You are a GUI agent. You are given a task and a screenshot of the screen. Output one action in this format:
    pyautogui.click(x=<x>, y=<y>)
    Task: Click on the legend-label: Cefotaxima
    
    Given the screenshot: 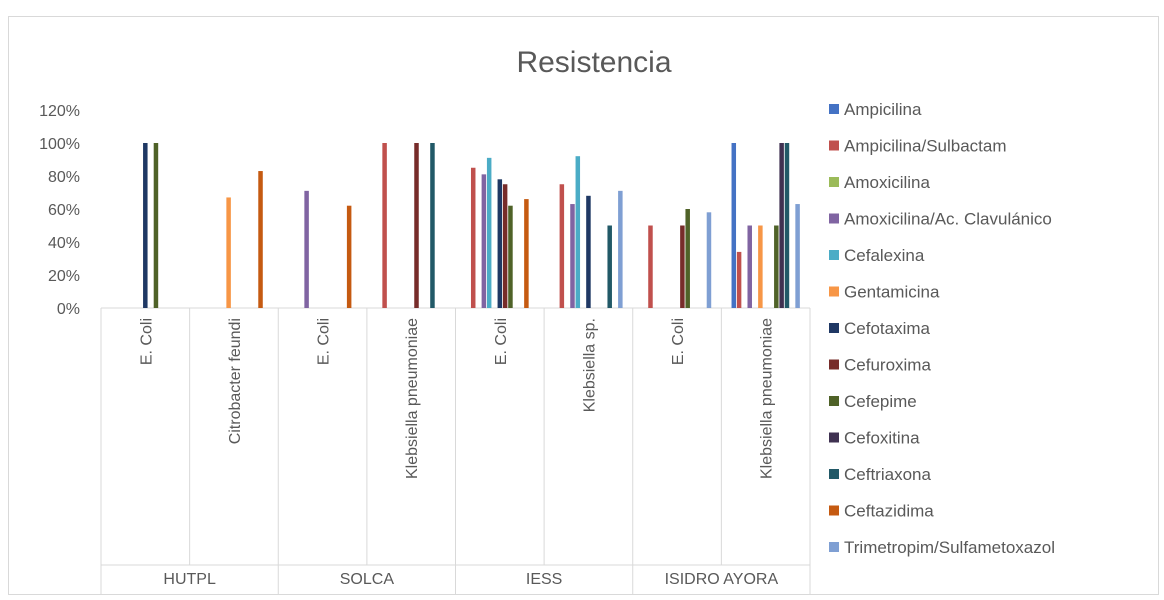 What is the action you would take?
    pyautogui.click(x=887, y=328)
    